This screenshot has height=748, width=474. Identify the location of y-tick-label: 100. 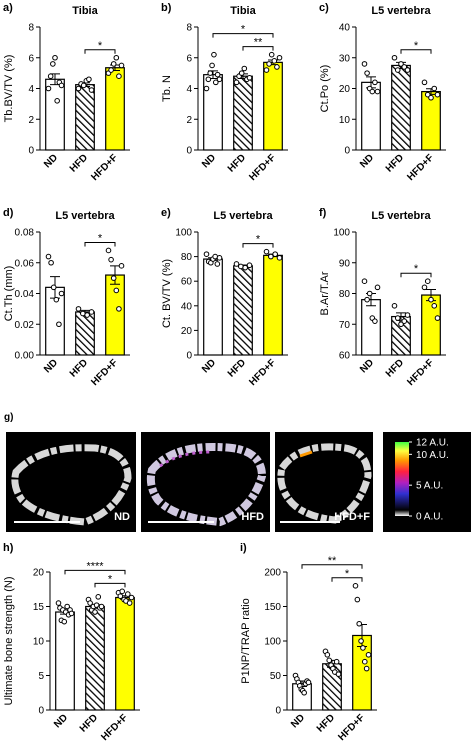
(272, 642).